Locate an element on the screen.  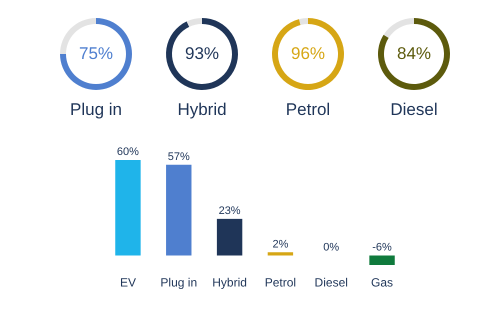
data-label: -6% is located at coordinates (382, 247).